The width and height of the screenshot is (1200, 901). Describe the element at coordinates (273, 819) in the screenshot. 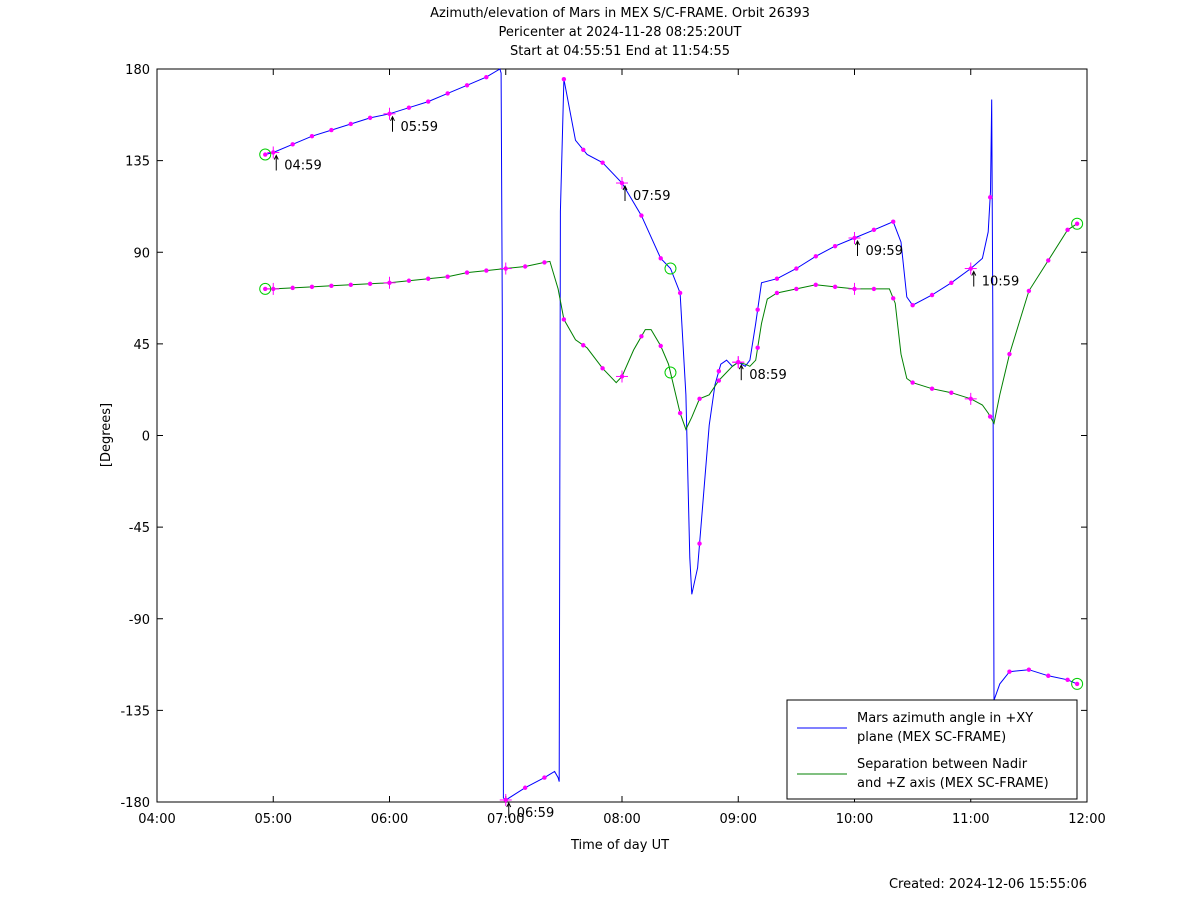

I see `x-tick-label: 05:00` at that location.